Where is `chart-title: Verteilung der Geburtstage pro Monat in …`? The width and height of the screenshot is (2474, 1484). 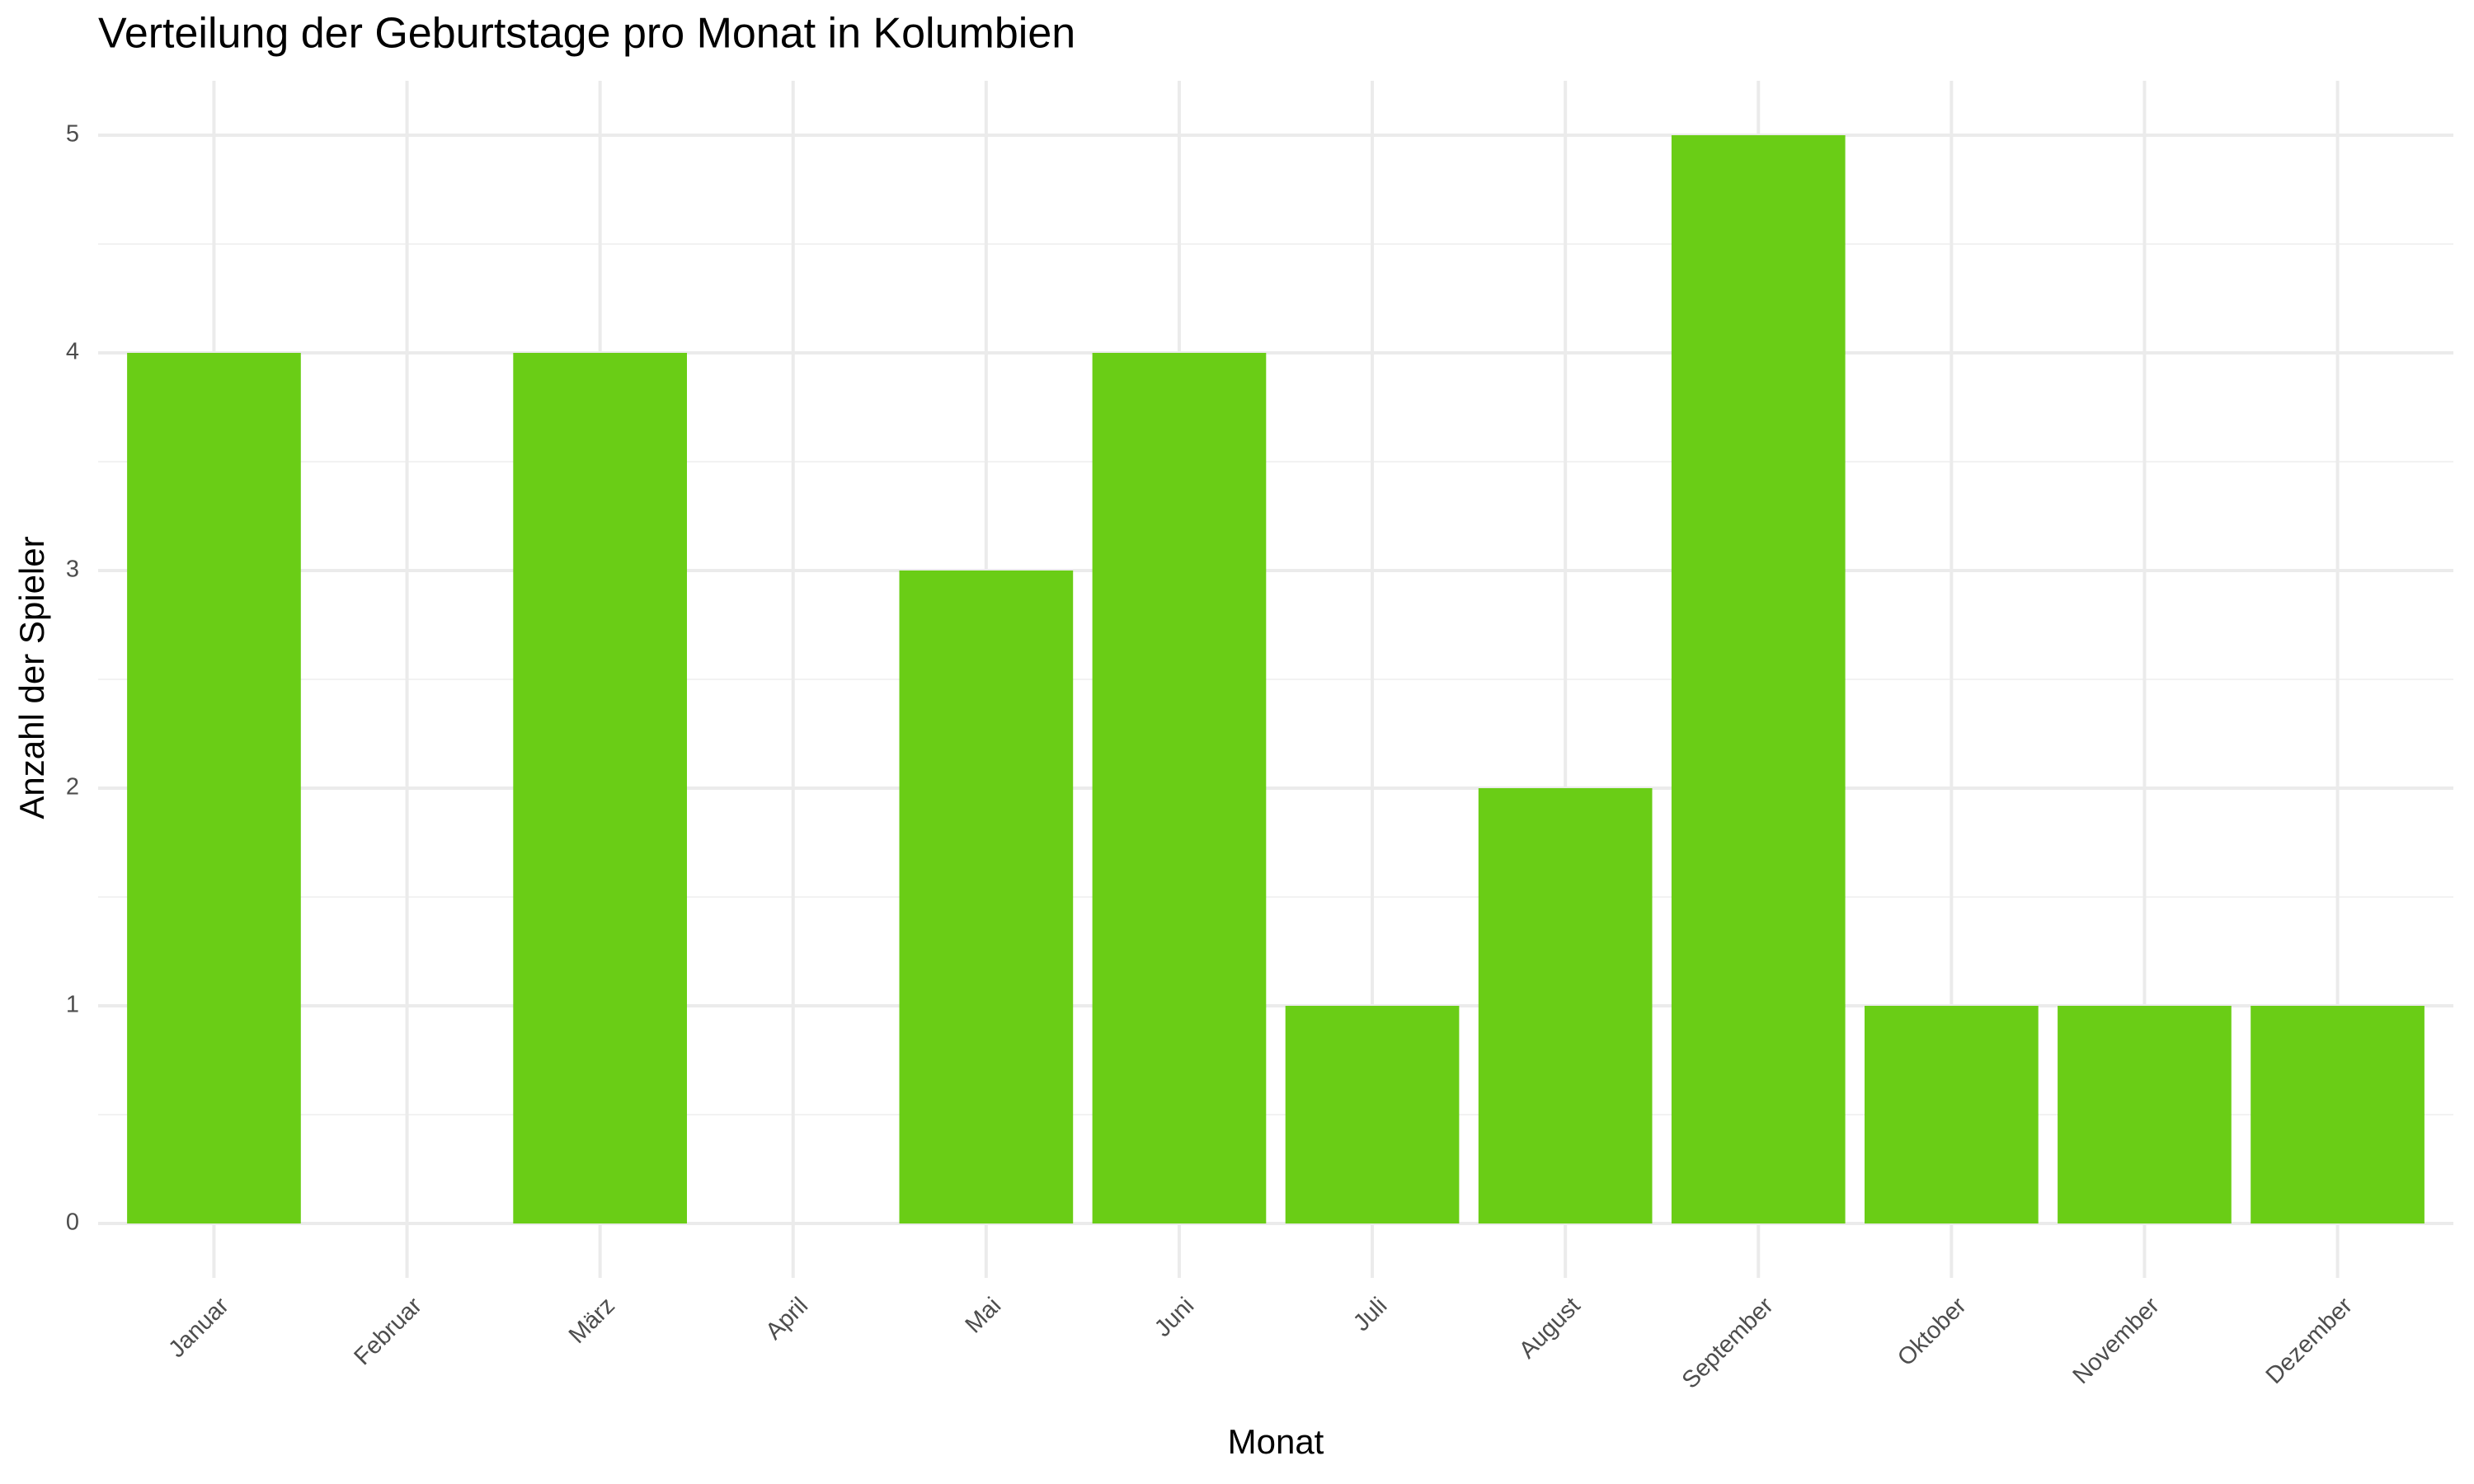 chart-title: Verteilung der Geburtstage pro Monat in … is located at coordinates (586, 34).